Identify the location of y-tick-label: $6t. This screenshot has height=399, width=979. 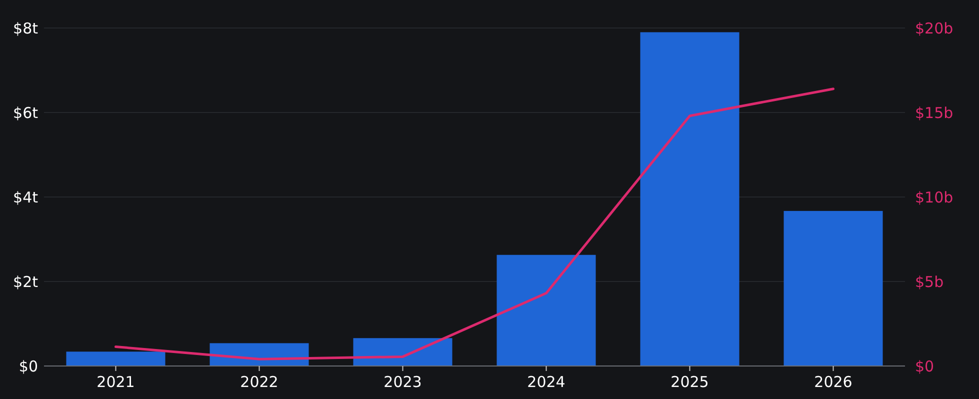
(25, 113).